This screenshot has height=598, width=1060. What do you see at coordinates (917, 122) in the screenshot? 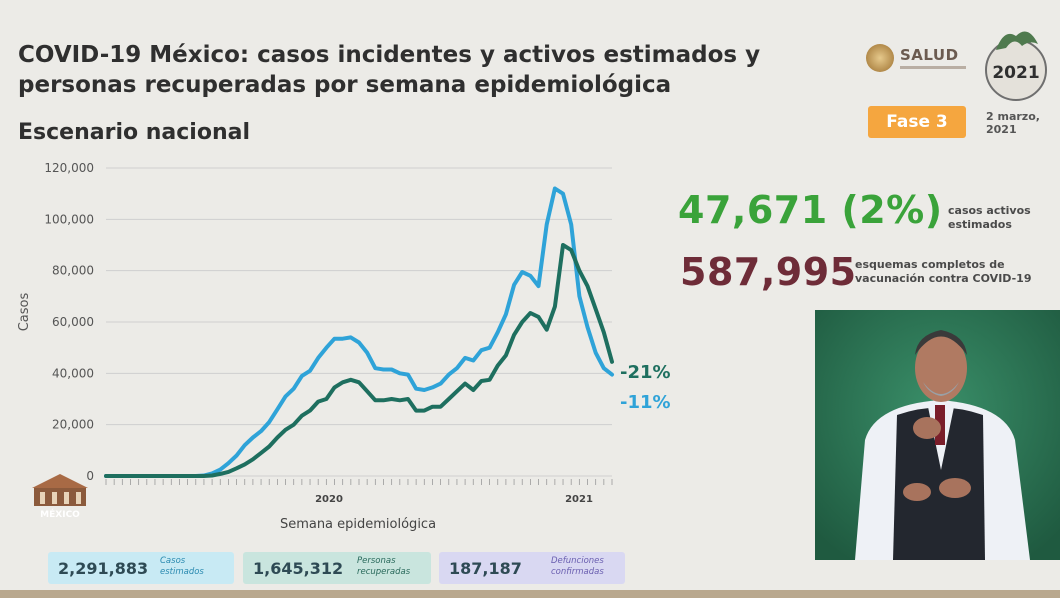
I see `phase-badge: Fase 3` at bounding box center [917, 122].